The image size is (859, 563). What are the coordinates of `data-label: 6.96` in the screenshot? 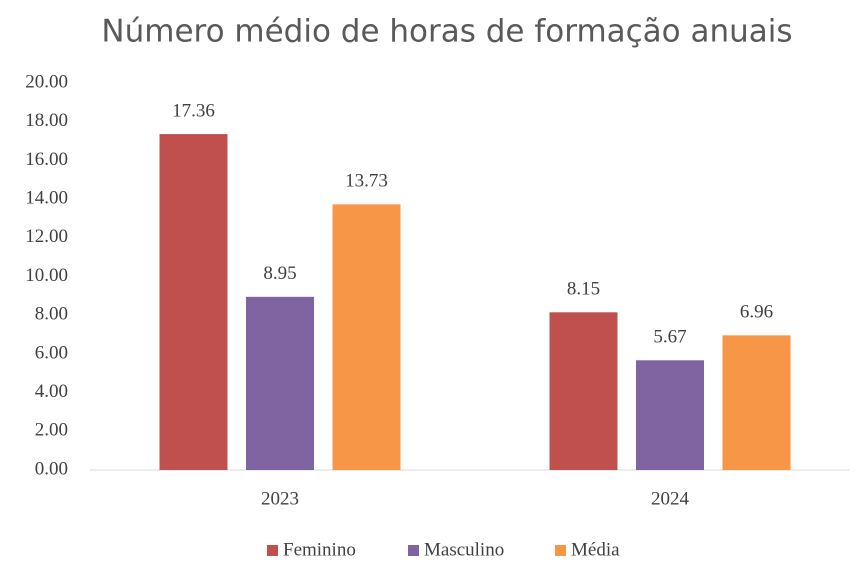 It's located at (756, 312).